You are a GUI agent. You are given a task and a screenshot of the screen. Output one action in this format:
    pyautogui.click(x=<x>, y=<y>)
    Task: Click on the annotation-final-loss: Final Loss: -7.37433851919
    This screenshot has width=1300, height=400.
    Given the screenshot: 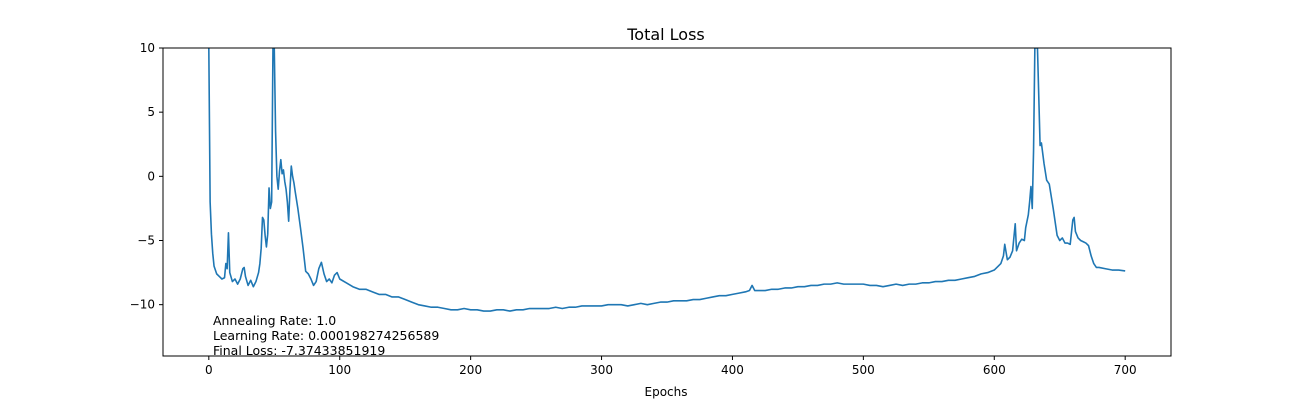 What is the action you would take?
    pyautogui.click(x=299, y=350)
    